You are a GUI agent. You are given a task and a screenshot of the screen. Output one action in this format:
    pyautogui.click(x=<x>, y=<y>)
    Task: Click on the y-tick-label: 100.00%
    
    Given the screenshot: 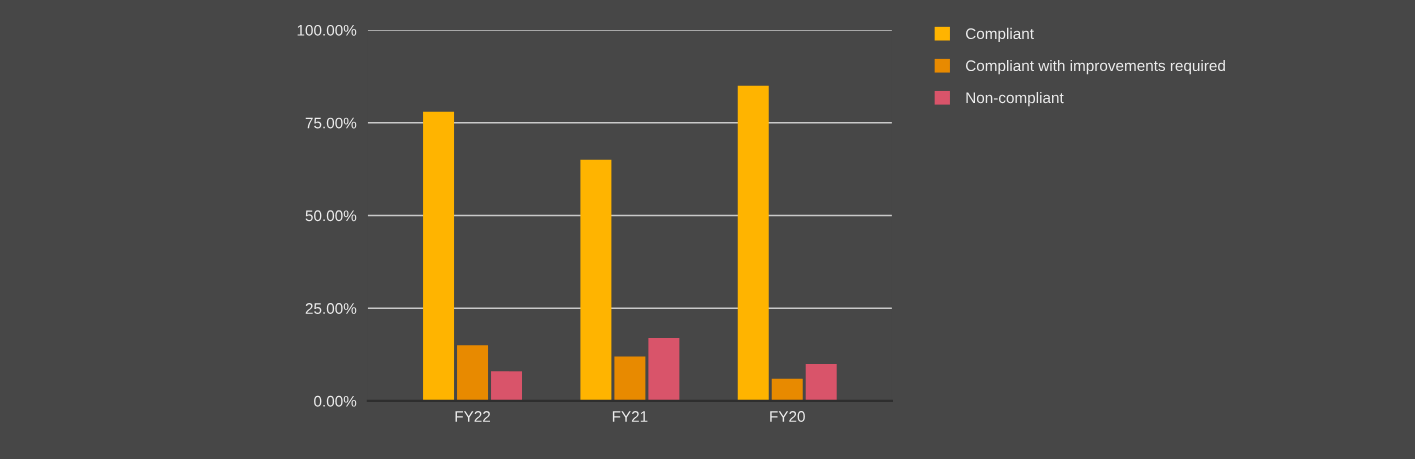 What is the action you would take?
    pyautogui.click(x=327, y=30)
    